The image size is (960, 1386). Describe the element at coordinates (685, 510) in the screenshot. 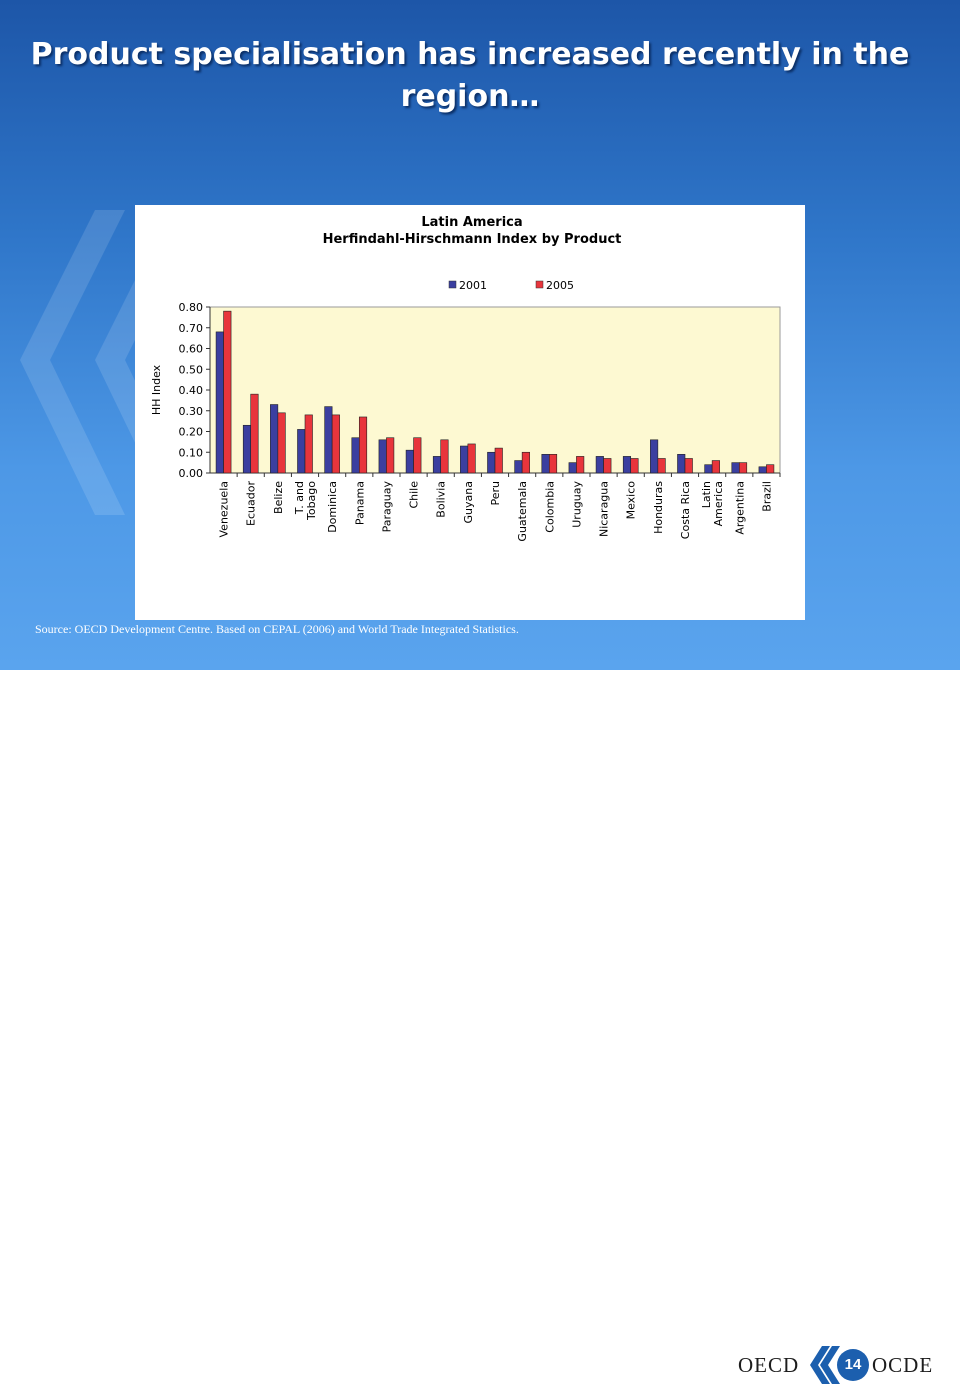

I see `x-category-label: Costa Rica` at that location.